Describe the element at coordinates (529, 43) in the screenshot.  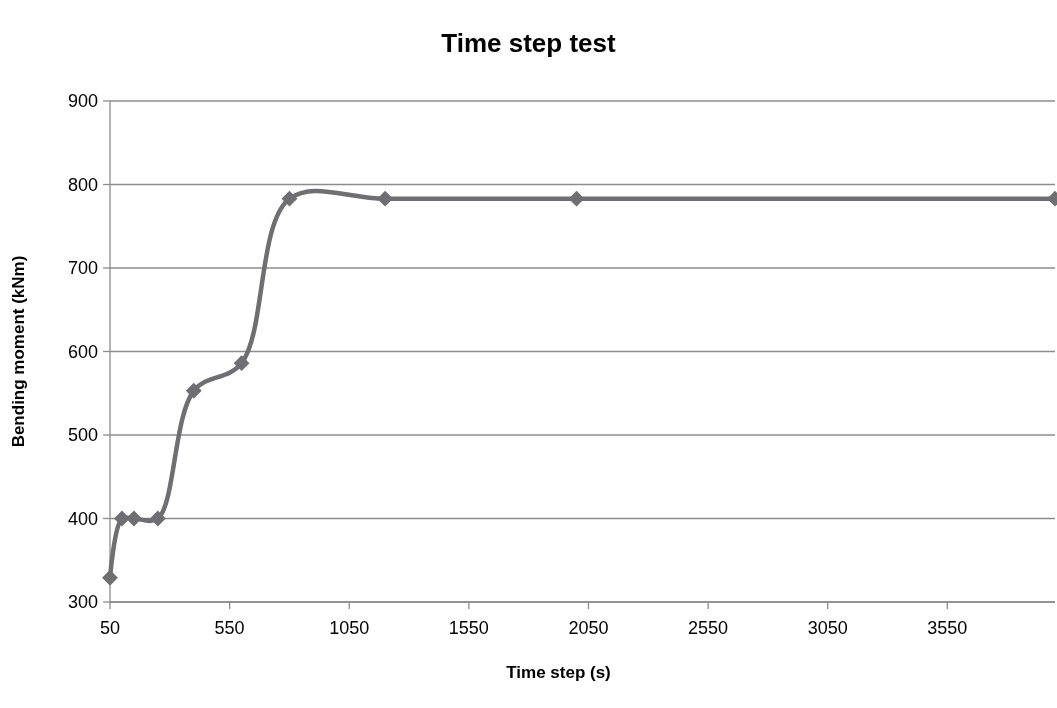
I see `chart-title: Time step test` at that location.